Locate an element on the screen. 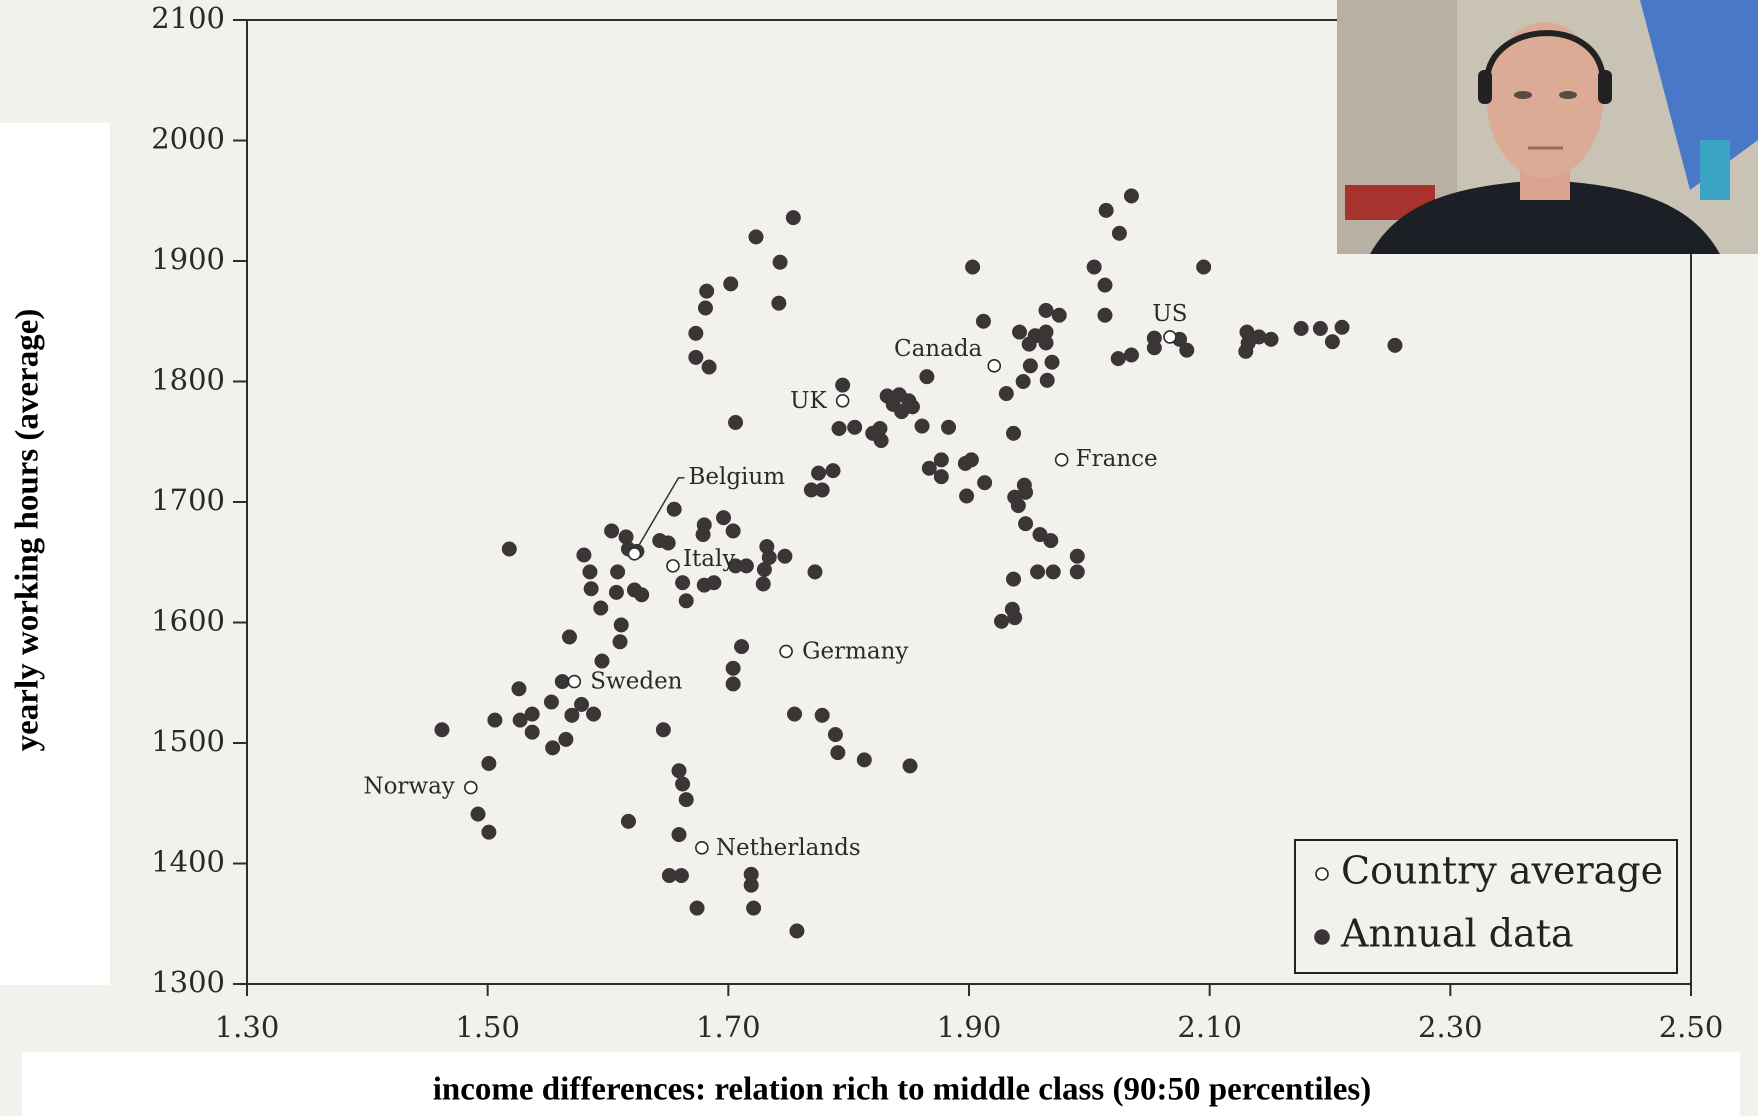 The image size is (1758, 1116). x-tick-label: 1.70 is located at coordinates (728, 1027).